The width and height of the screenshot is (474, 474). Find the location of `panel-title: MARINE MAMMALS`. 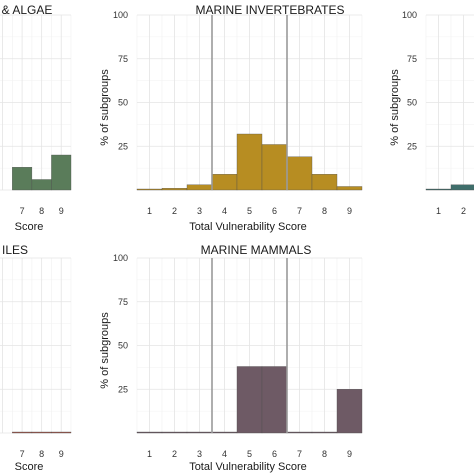

panel-title: MARINE MAMMALS is located at coordinates (256, 250).